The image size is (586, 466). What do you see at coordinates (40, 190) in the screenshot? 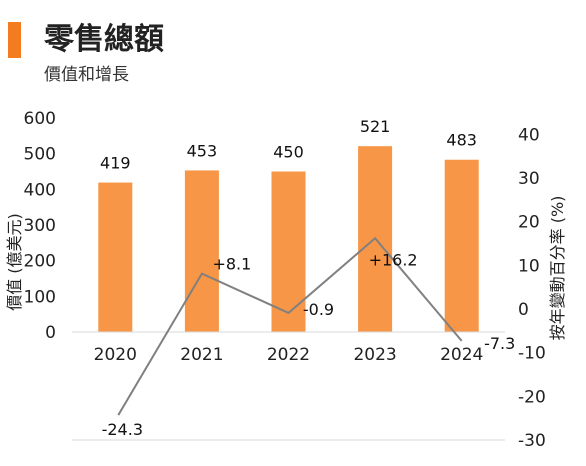
I see `y-tick-label: 400` at bounding box center [40, 190].